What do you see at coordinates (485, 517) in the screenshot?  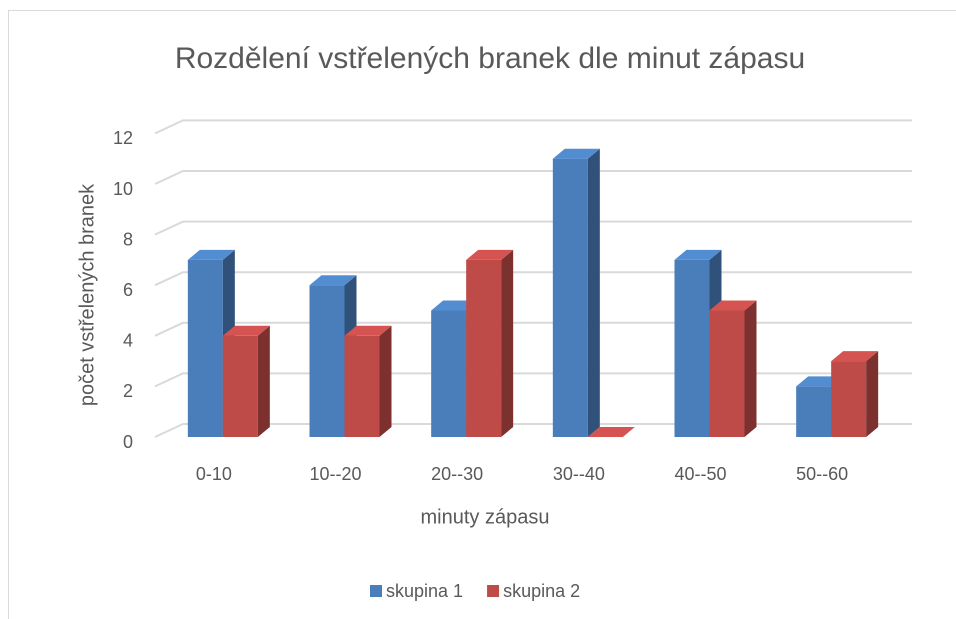 I see `x-axis-title: minuty zápasu` at bounding box center [485, 517].